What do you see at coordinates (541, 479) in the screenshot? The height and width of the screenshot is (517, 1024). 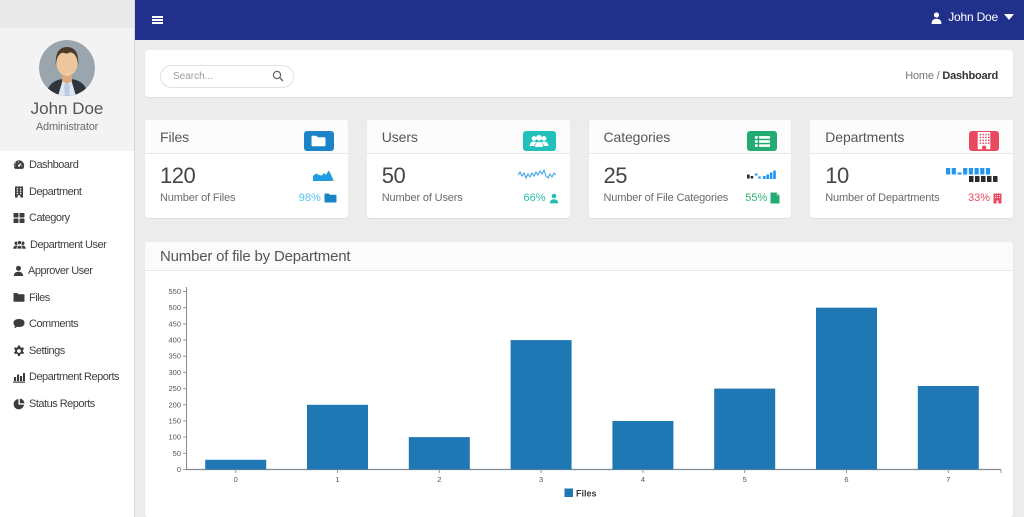 I see `svg-text: 3` at bounding box center [541, 479].